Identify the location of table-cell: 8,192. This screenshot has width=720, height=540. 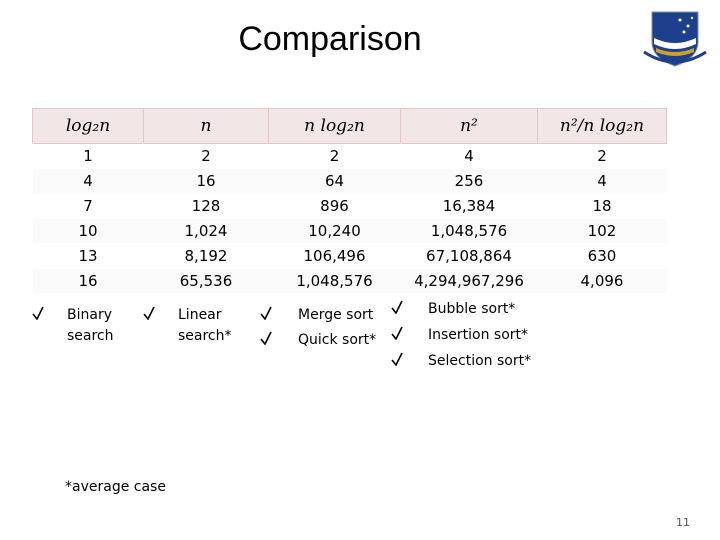
(206, 256).